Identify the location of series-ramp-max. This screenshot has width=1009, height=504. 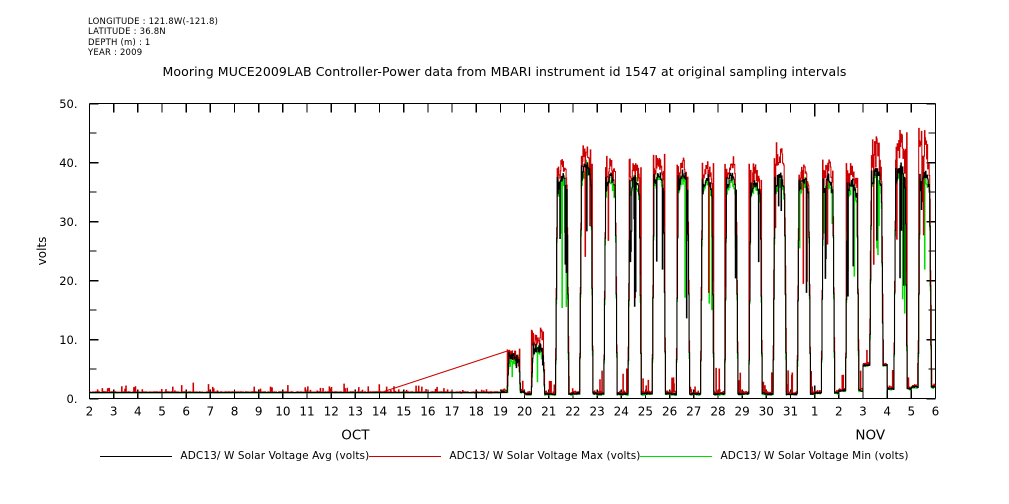
(447, 370).